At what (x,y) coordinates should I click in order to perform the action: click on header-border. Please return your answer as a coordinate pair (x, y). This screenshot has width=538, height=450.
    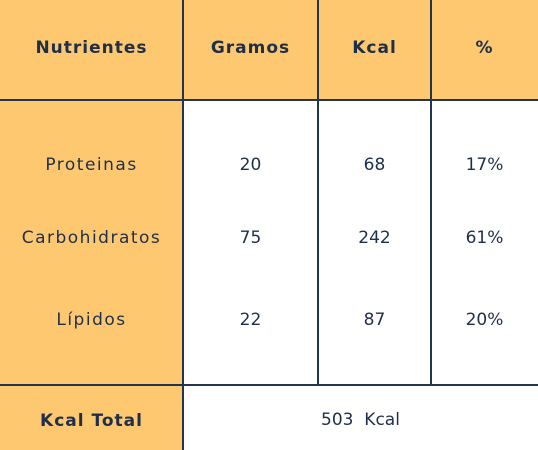
    Looking at the image, I should click on (269, 100).